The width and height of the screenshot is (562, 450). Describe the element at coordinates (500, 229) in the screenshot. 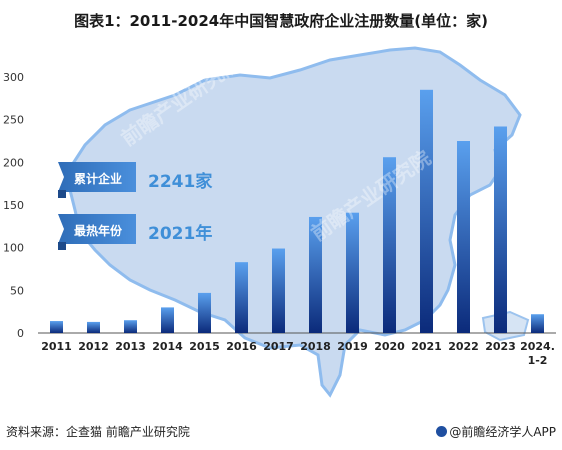

I see `bar-2023` at that location.